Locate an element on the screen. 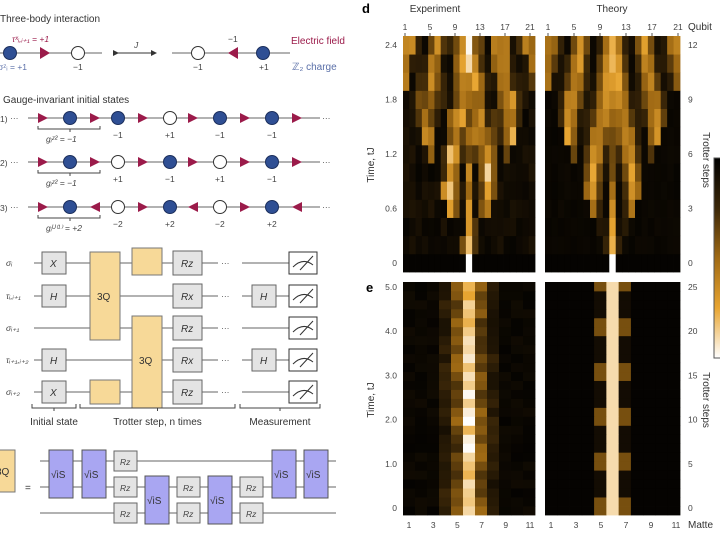 This screenshot has height=535, width=720. x-tick-label: 9 is located at coordinates (600, 27).